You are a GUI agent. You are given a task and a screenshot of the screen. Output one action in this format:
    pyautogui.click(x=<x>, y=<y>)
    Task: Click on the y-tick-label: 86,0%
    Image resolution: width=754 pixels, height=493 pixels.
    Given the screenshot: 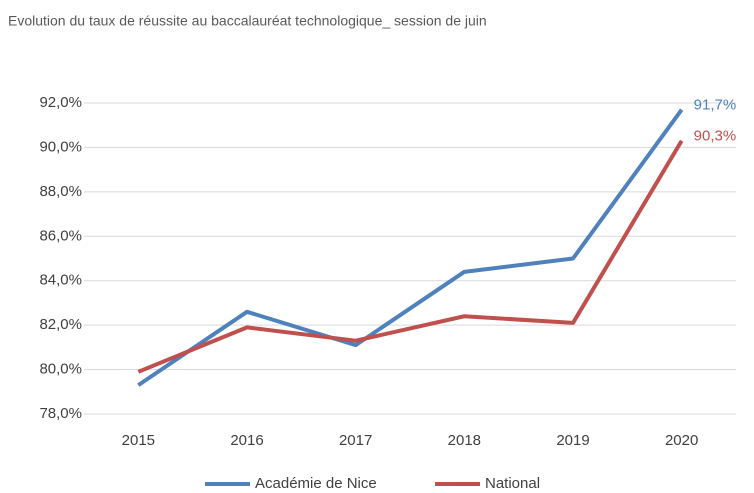 What is the action you would take?
    pyautogui.click(x=60, y=235)
    